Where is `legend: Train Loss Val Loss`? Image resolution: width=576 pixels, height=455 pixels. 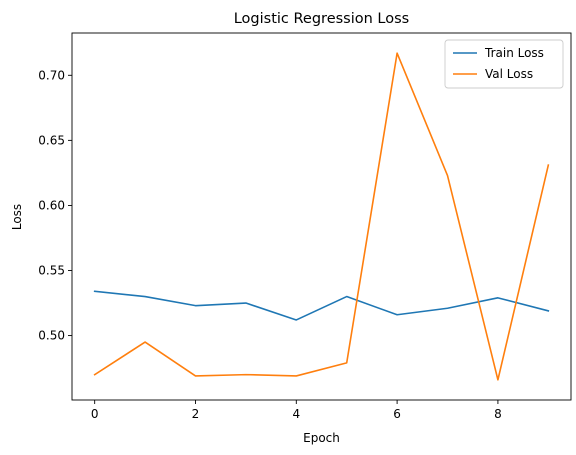 legend: Train Loss Val Loss is located at coordinates (504, 64).